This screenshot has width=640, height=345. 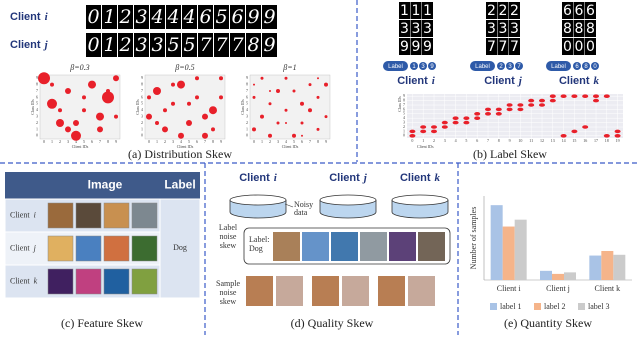 I want to click on x-tick-label: 1, so click(x=423, y=140).